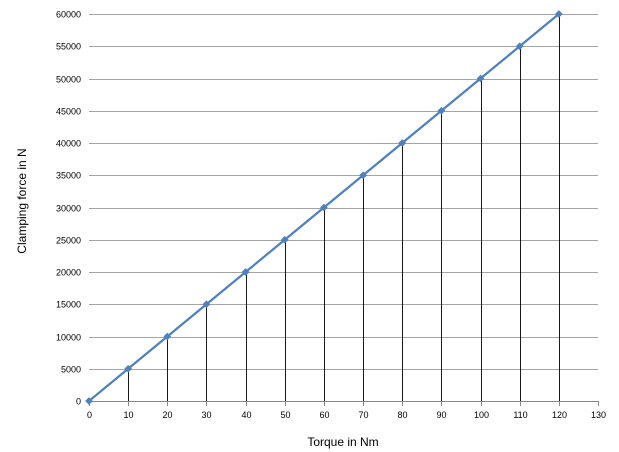 This screenshot has width=619, height=452. I want to click on x-tick-label: 110, so click(520, 415).